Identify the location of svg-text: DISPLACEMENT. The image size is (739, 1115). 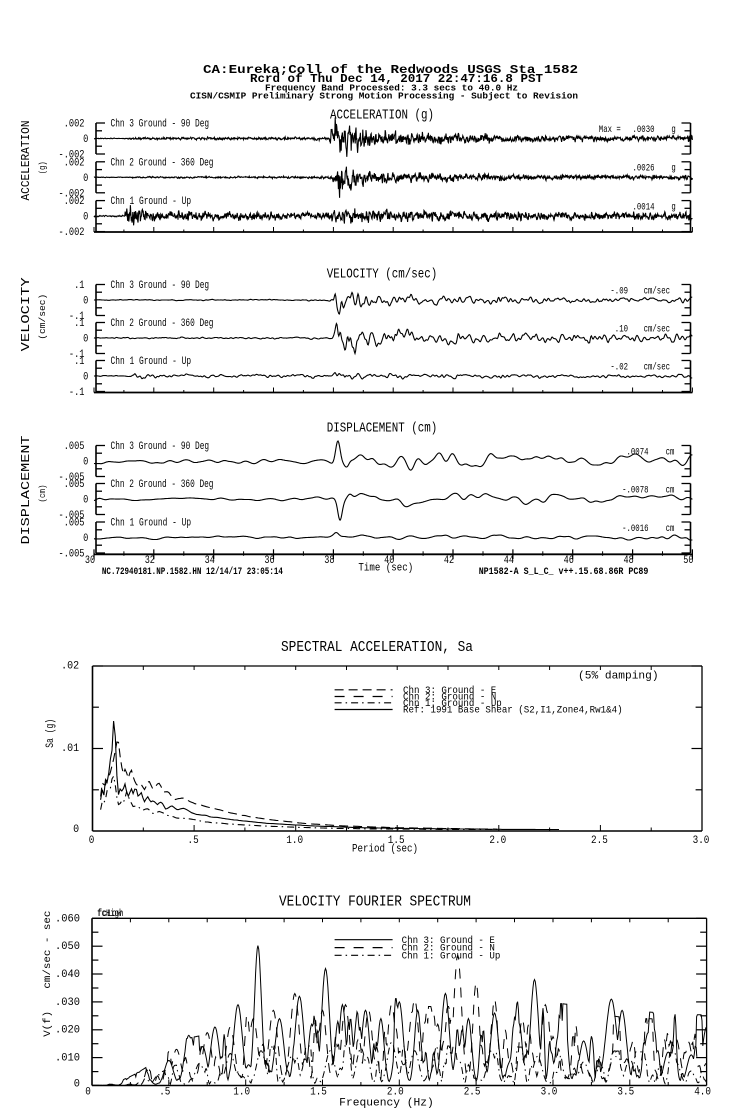
(26, 490).